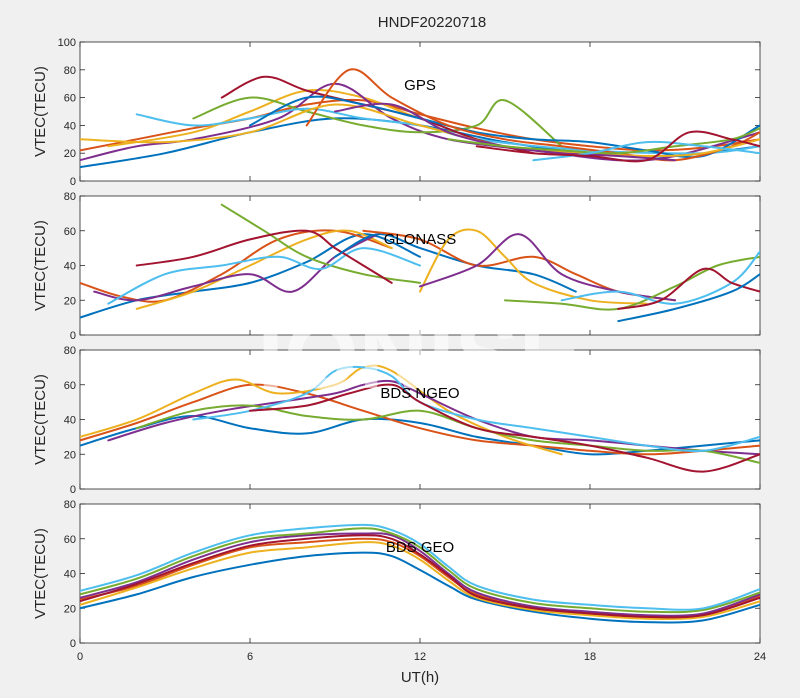 The image size is (800, 698). What do you see at coordinates (419, 355) in the screenshot?
I see `watermark-text: IONISE` at bounding box center [419, 355].